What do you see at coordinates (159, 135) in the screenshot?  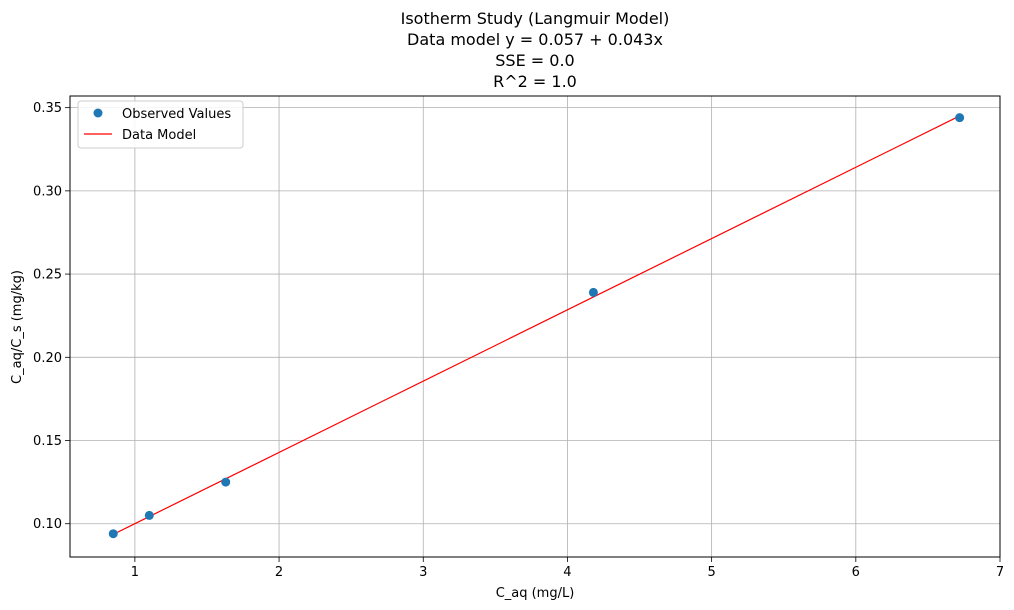 I see `legend-label-model: Data Model` at bounding box center [159, 135].